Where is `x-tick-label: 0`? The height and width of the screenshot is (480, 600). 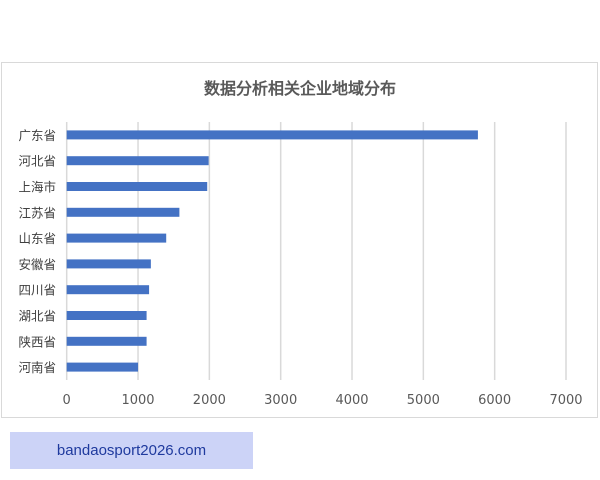
x-tick-label: 0 is located at coordinates (67, 400).